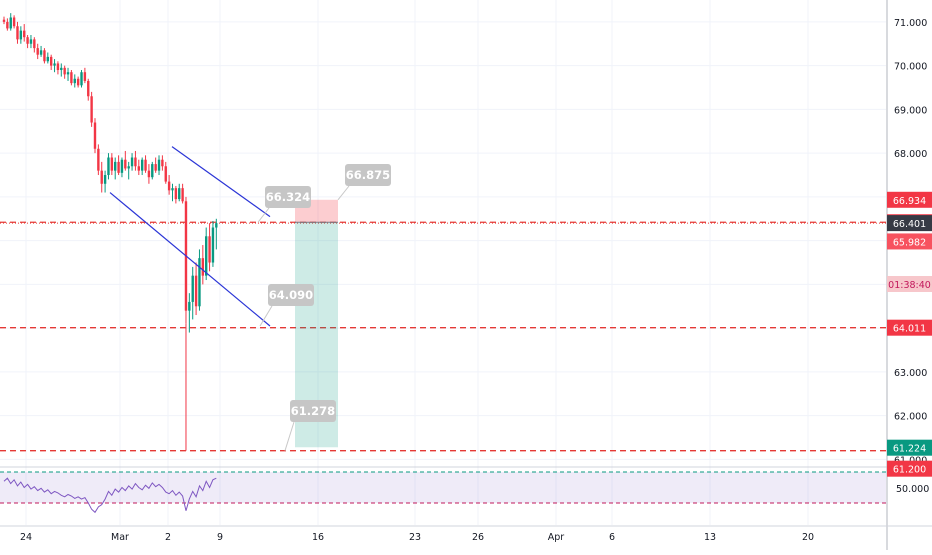 The width and height of the screenshot is (932, 555). I want to click on current-price-tag, so click(909, 223).